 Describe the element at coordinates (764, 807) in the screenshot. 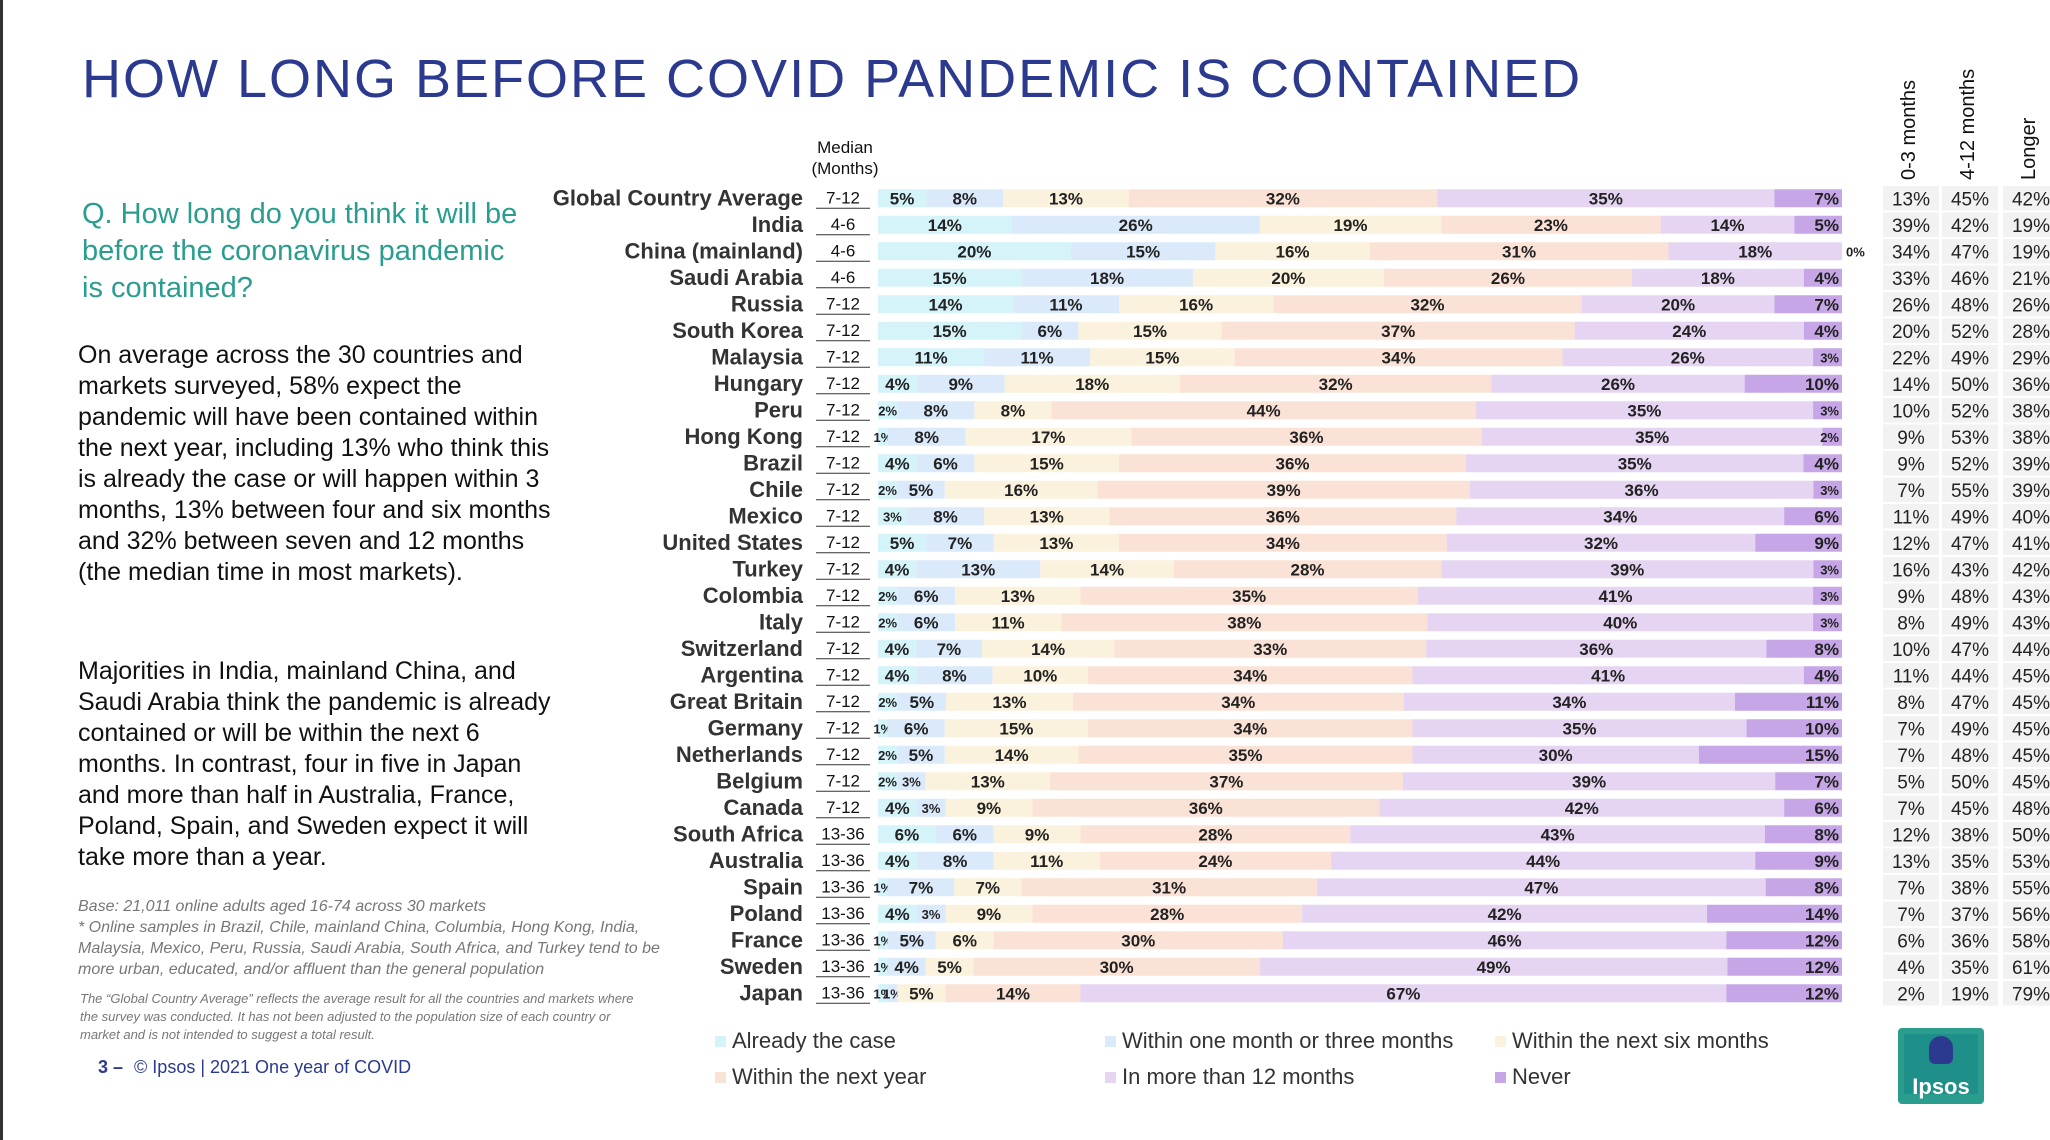

I see `row-label: Canada` at that location.